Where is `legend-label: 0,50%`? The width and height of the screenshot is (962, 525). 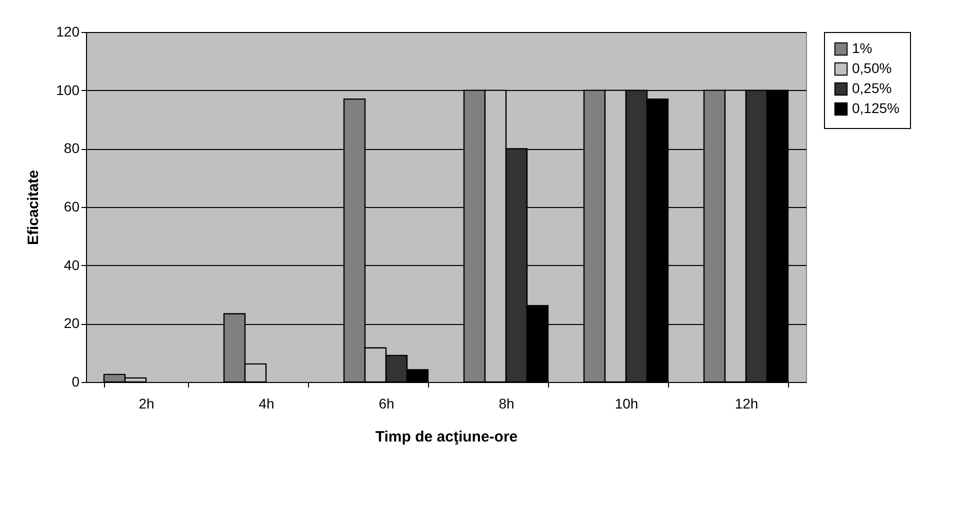 legend-label: 0,50% is located at coordinates (872, 68).